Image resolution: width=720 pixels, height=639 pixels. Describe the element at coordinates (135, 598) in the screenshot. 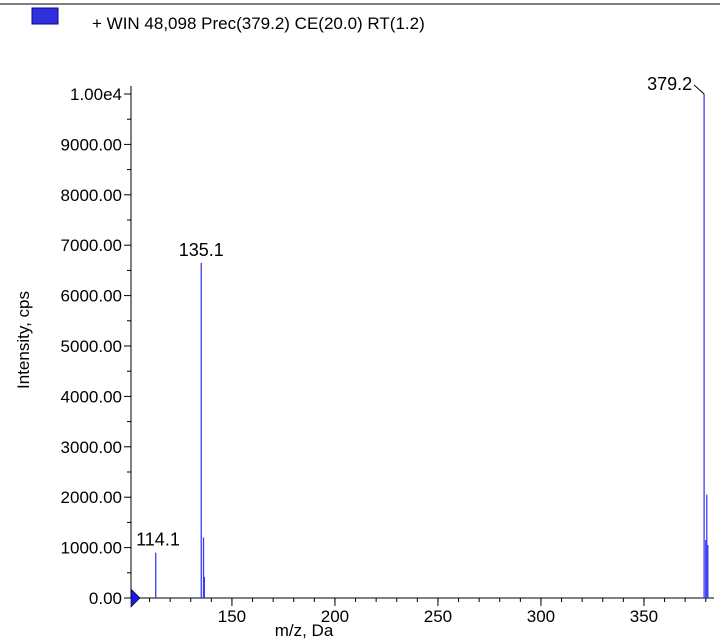

I see `baseline-marker` at that location.